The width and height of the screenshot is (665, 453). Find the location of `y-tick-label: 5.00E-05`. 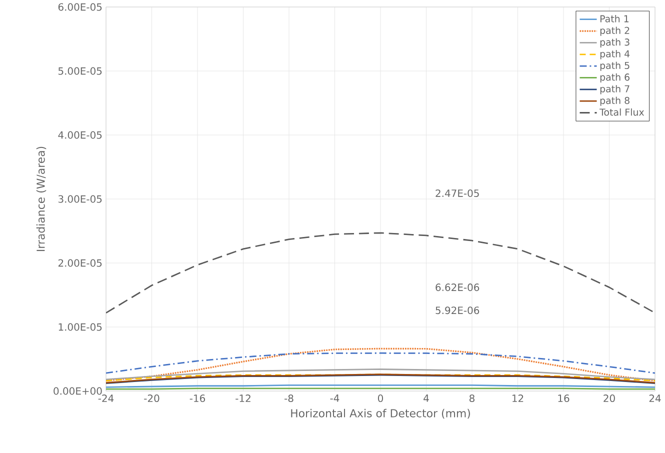

y-tick-label: 5.00E-05 is located at coordinates (80, 71).